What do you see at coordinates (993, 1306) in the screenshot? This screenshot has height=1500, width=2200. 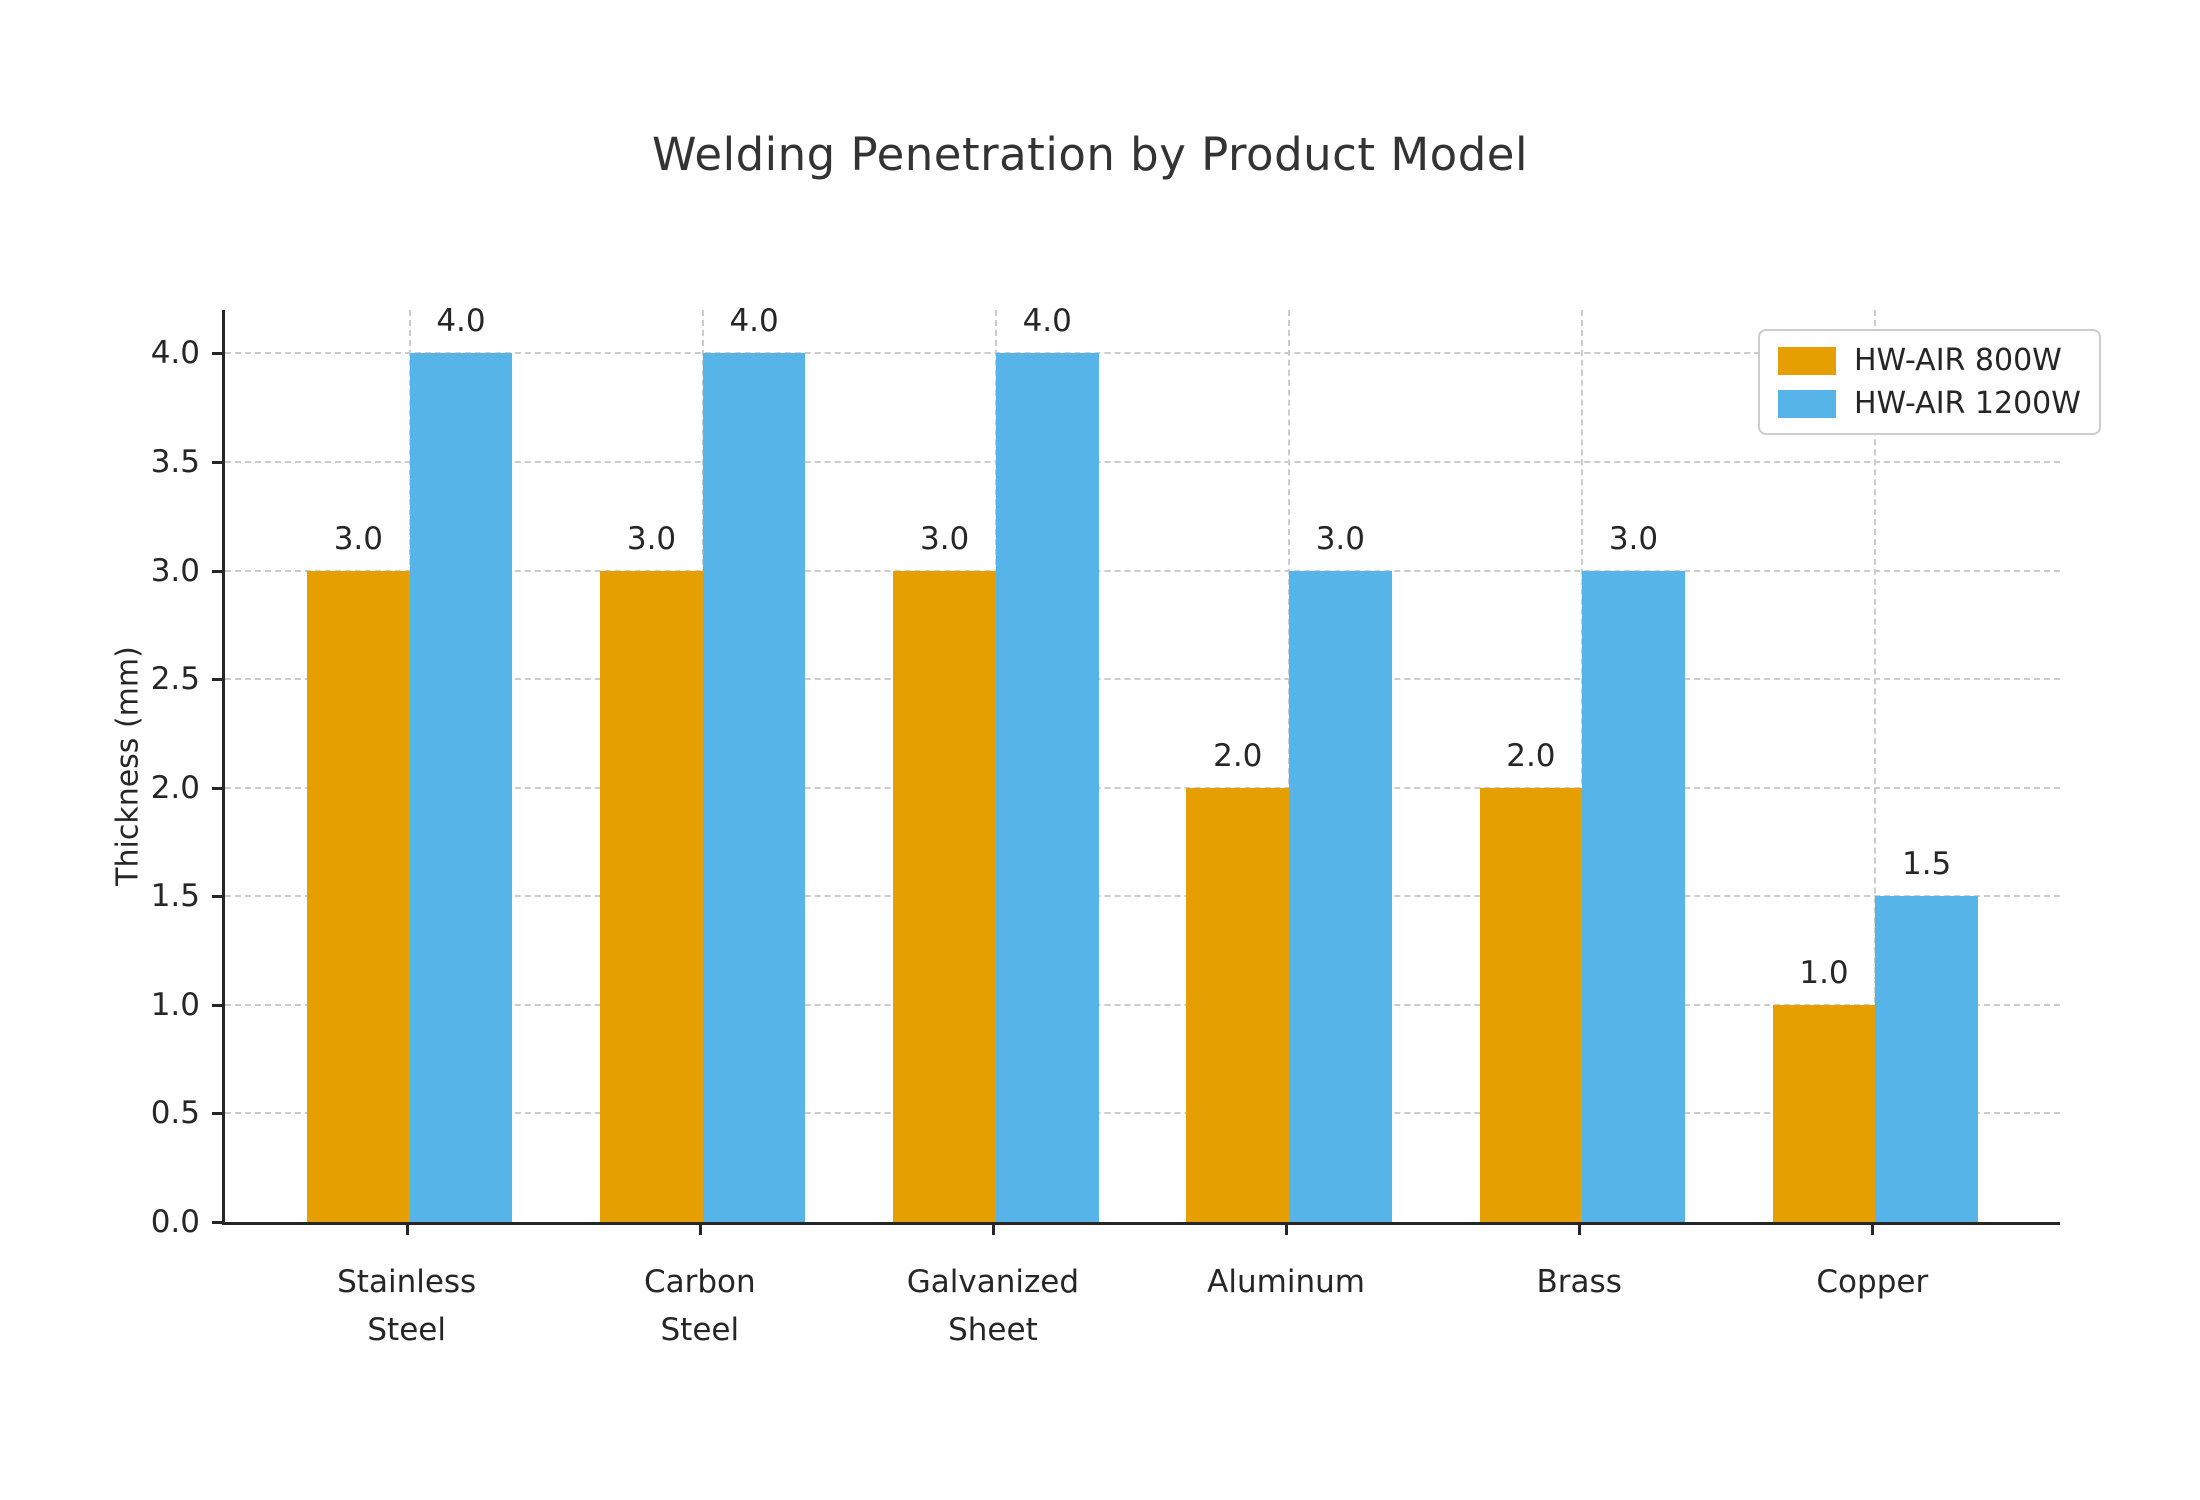 I see `x-tick-label: Galvanized Sheet` at bounding box center [993, 1306].